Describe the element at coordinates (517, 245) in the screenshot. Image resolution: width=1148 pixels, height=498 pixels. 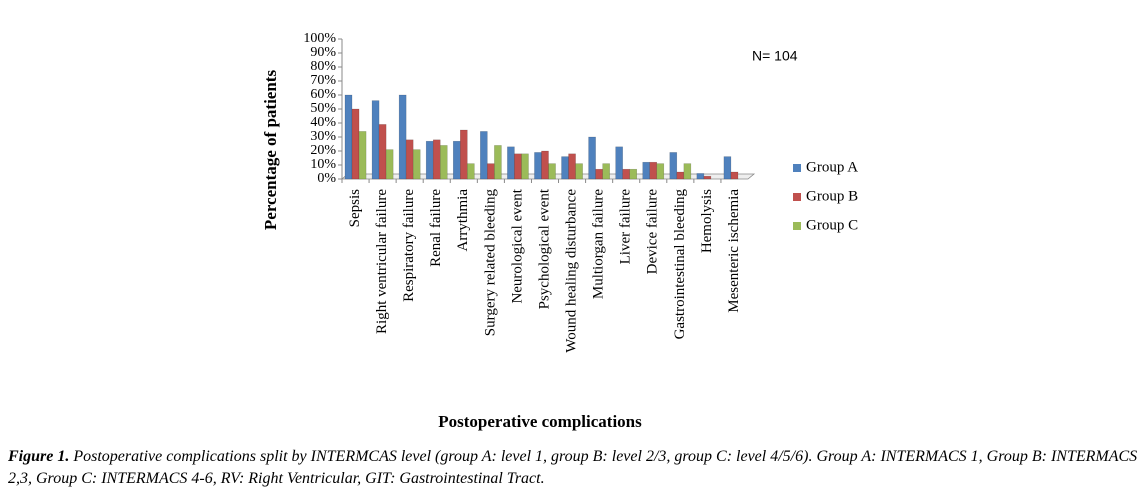
I see `x-tick-label: Neurological event` at that location.